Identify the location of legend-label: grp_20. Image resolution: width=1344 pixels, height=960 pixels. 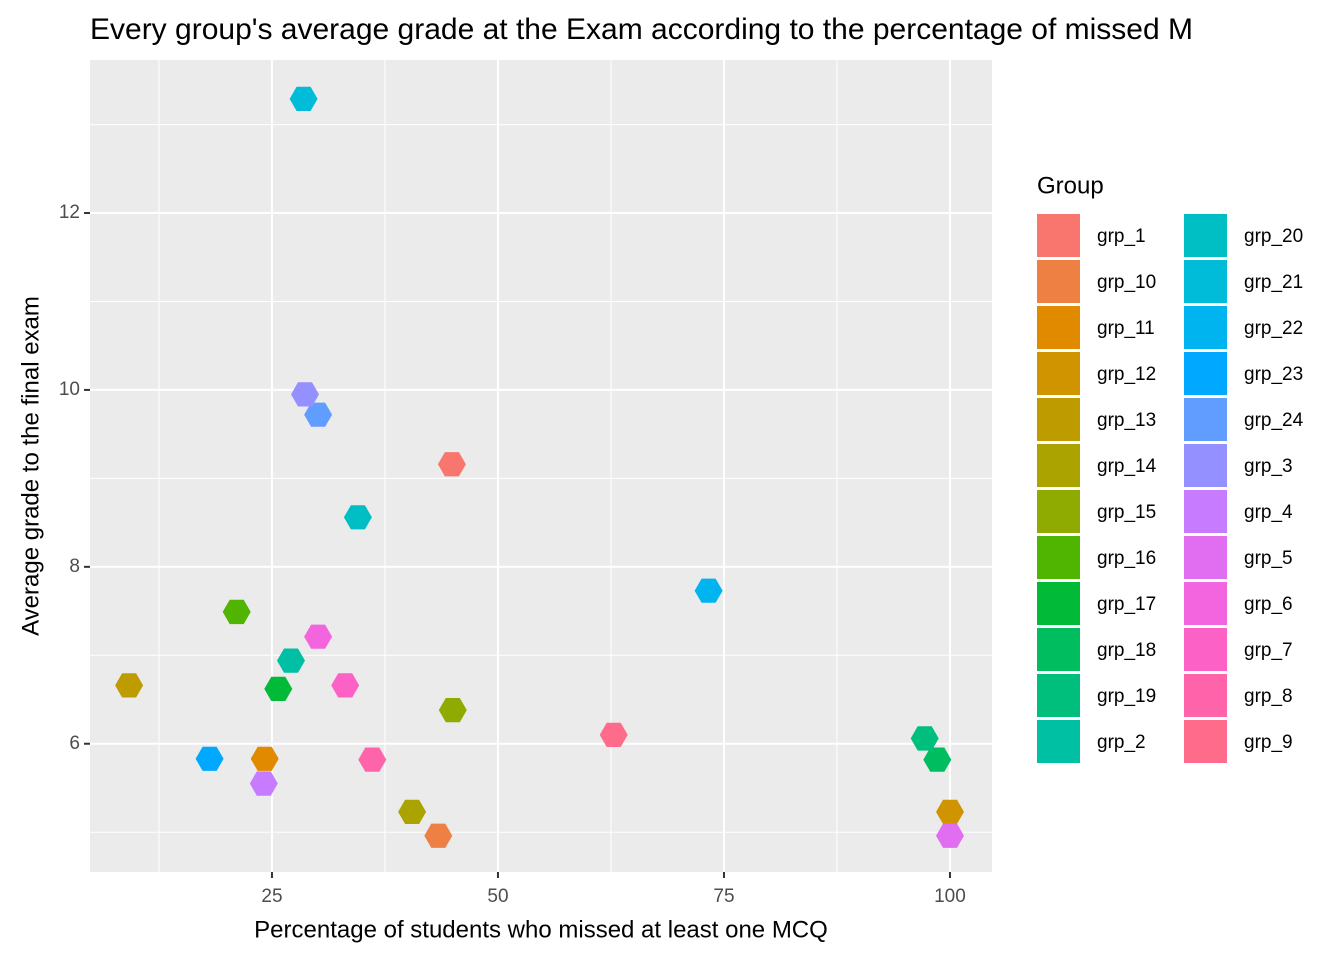
(1273, 236).